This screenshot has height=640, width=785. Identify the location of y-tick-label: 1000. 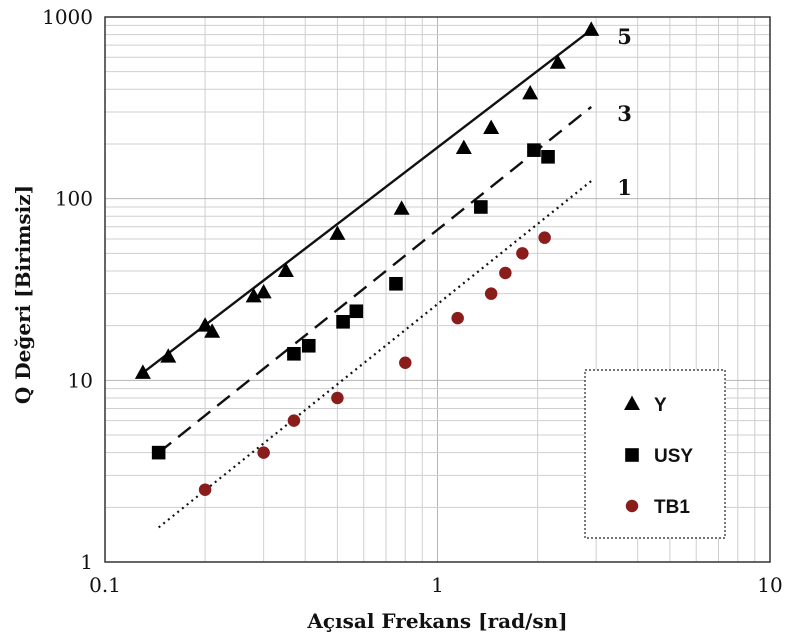
(67, 17).